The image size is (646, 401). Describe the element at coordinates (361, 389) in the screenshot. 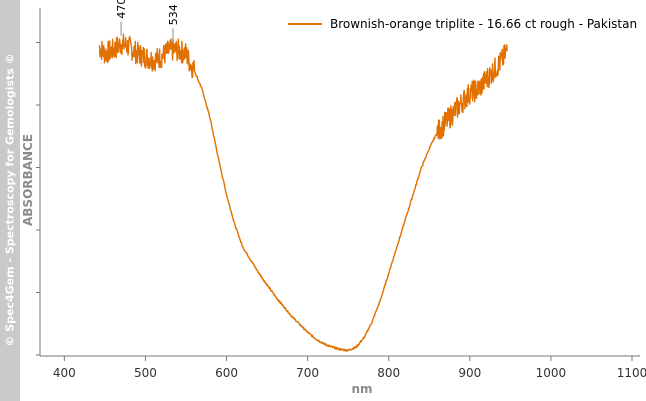

I see `x-axis-title: nm` at that location.